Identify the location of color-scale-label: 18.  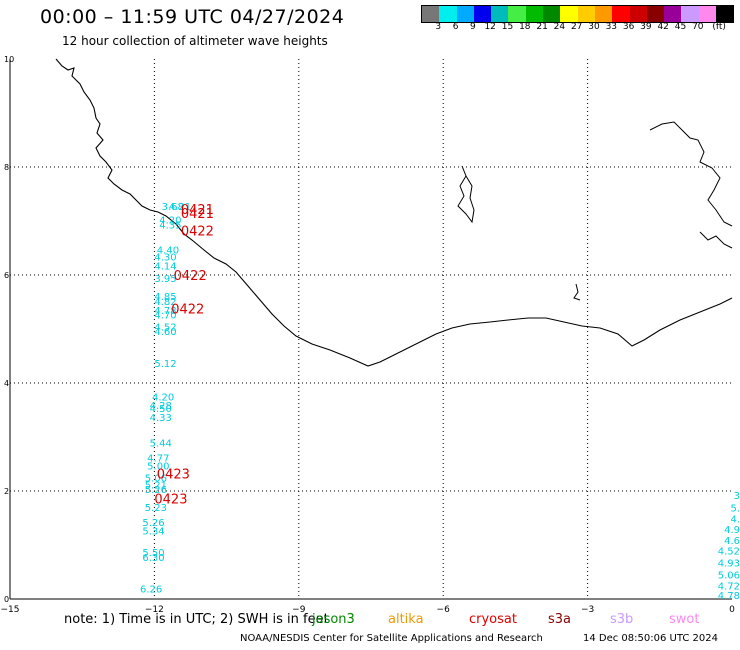
(525, 27).